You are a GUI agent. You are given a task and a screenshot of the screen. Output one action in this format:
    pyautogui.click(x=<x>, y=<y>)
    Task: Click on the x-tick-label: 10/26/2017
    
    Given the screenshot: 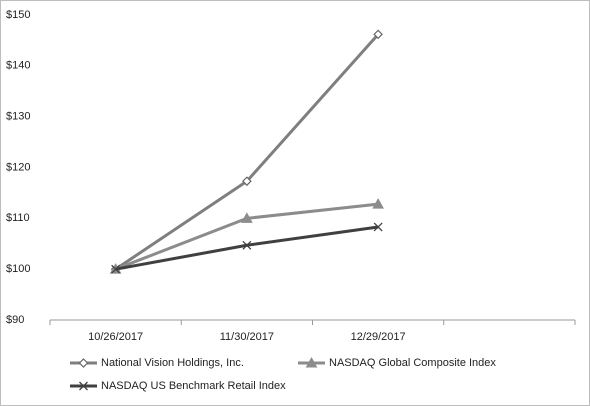 What is the action you would take?
    pyautogui.click(x=115, y=337)
    